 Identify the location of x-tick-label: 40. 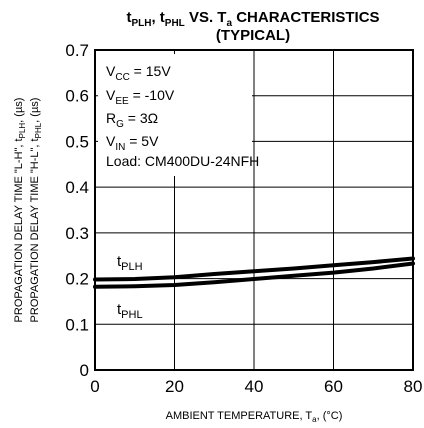
(254, 386).